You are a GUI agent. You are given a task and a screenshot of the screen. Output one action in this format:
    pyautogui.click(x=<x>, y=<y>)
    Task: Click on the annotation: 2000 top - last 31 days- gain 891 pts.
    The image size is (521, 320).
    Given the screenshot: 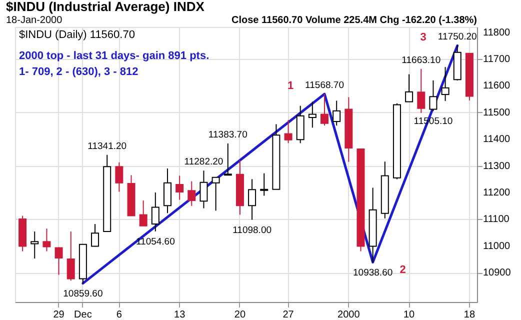 What is the action you would take?
    pyautogui.click(x=114, y=56)
    